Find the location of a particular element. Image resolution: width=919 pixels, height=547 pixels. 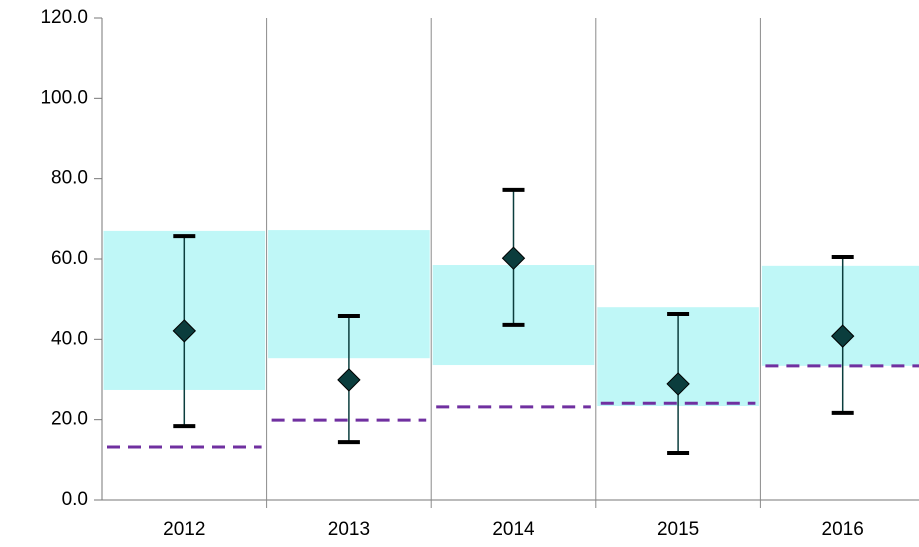

y-tick-label: 20.0 is located at coordinates (69, 419).